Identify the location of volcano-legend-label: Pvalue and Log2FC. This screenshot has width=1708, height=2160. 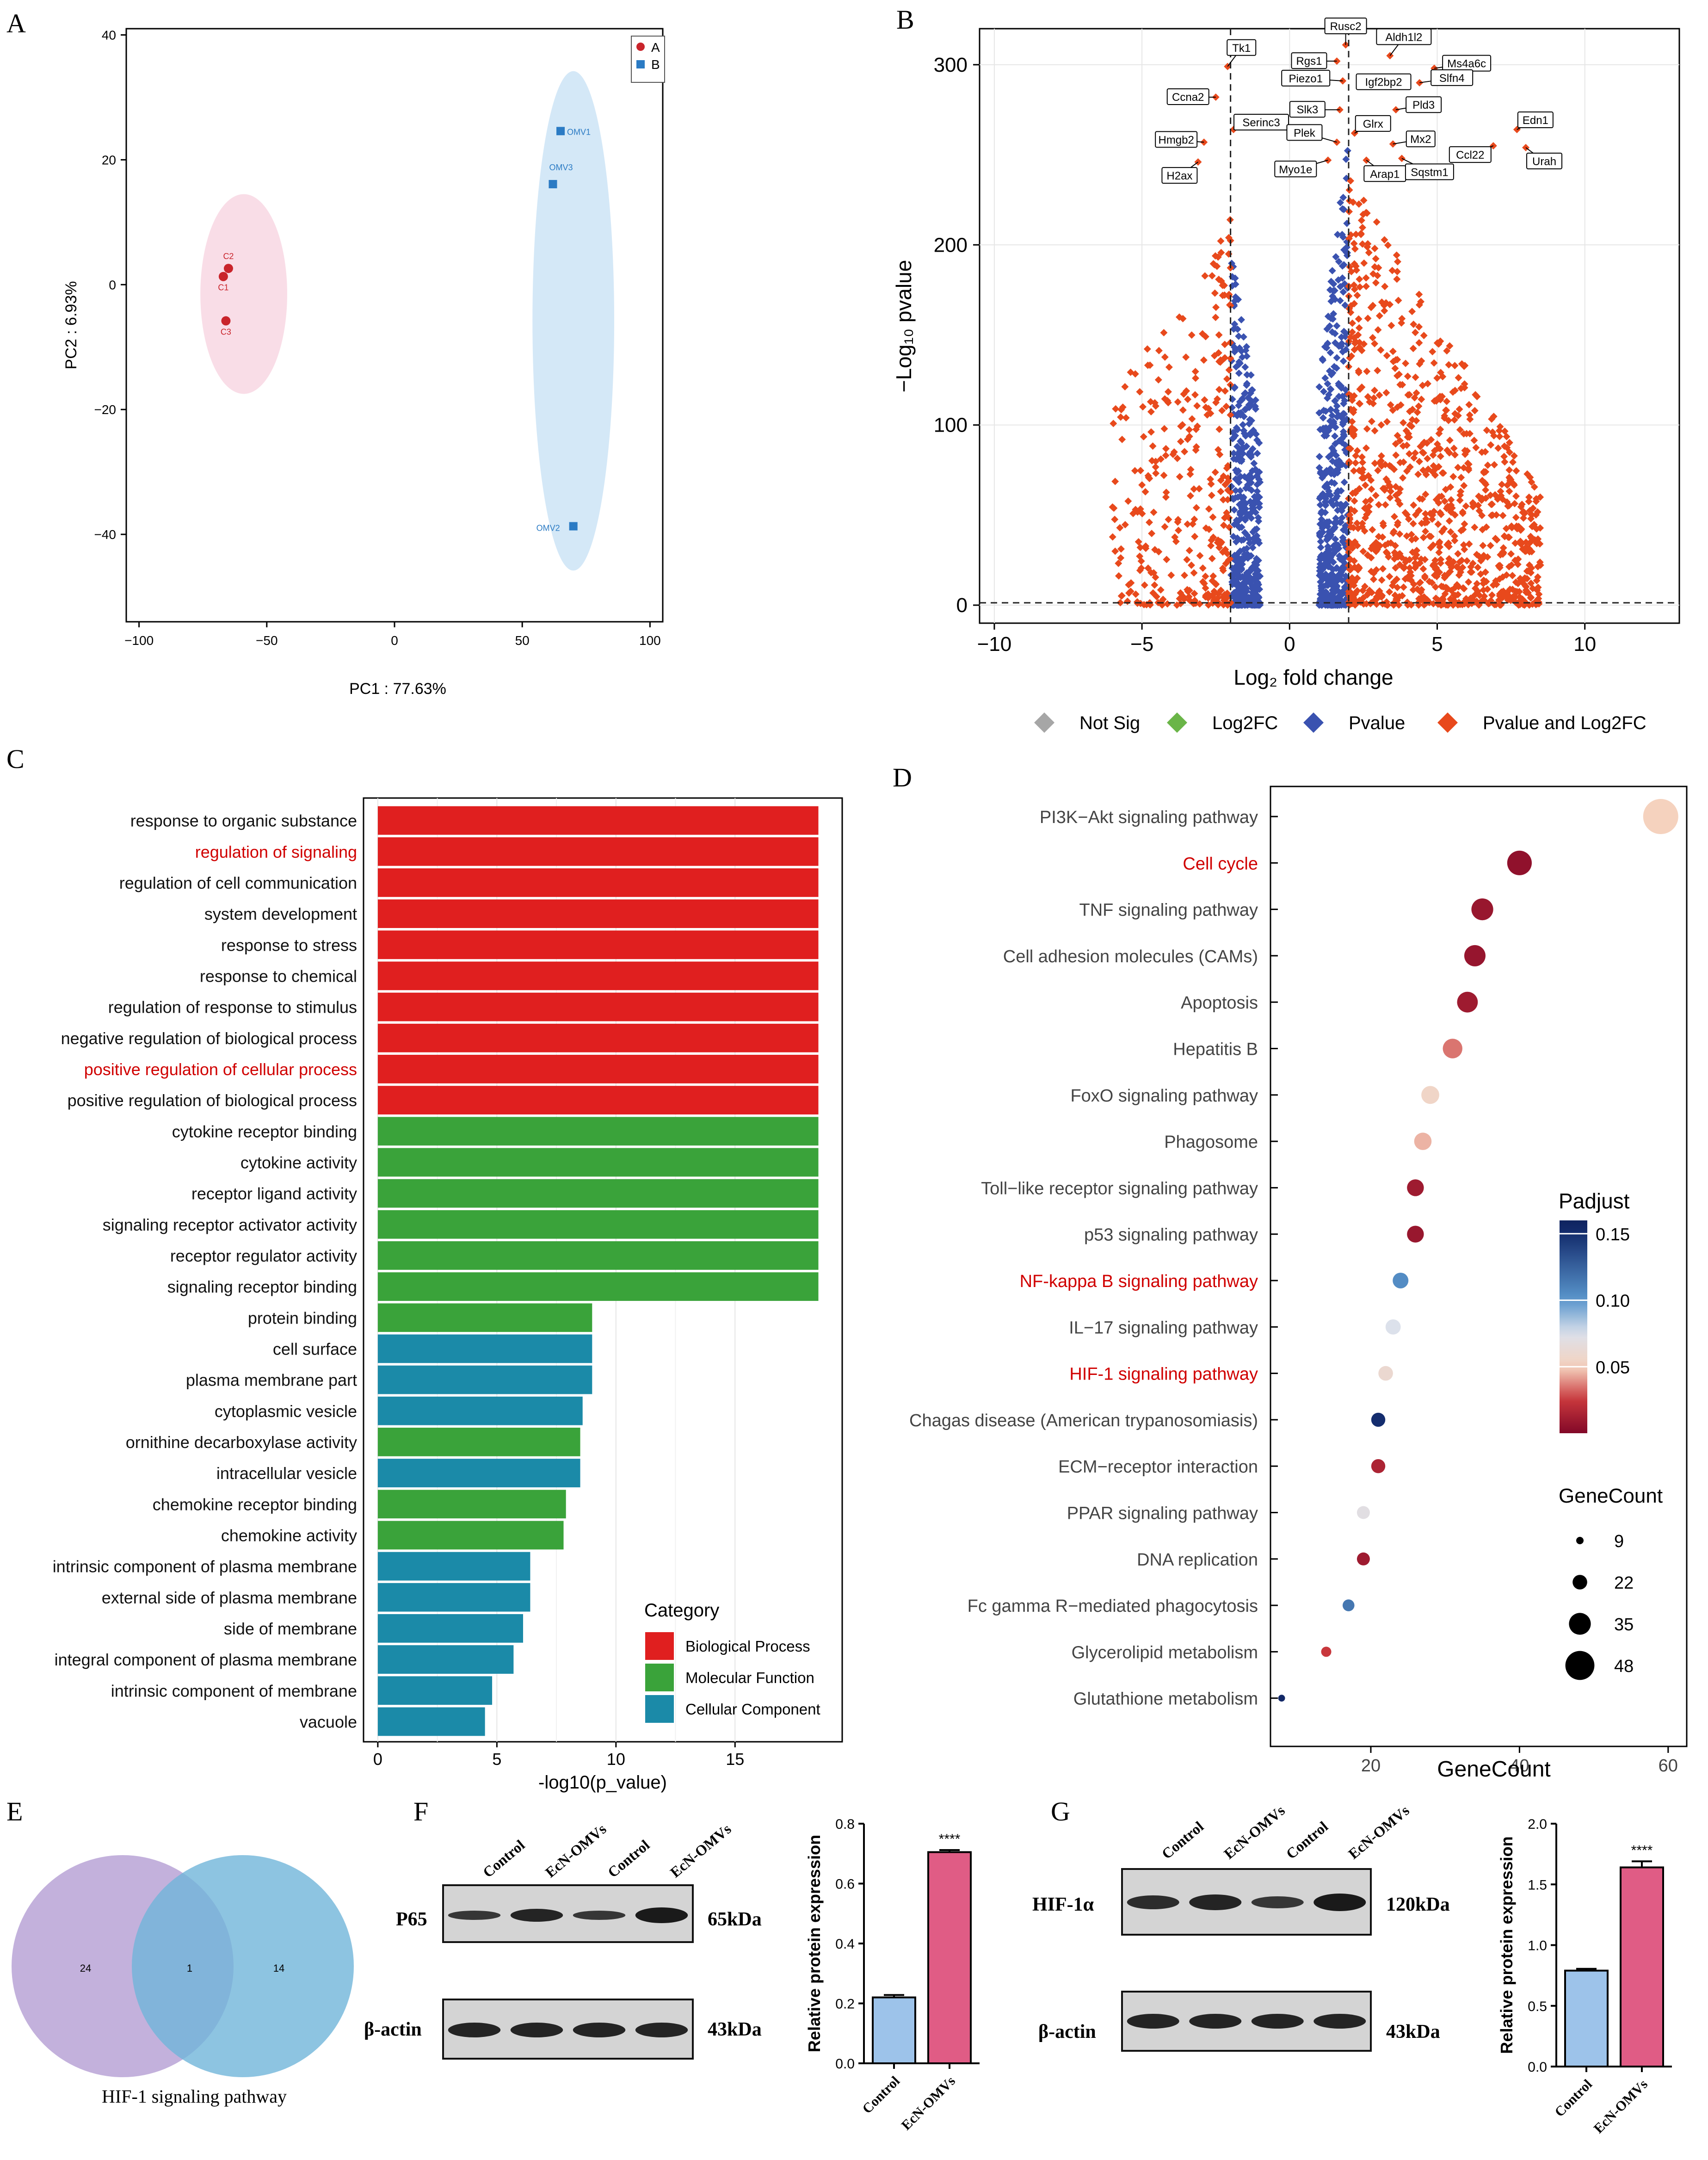
(1564, 723).